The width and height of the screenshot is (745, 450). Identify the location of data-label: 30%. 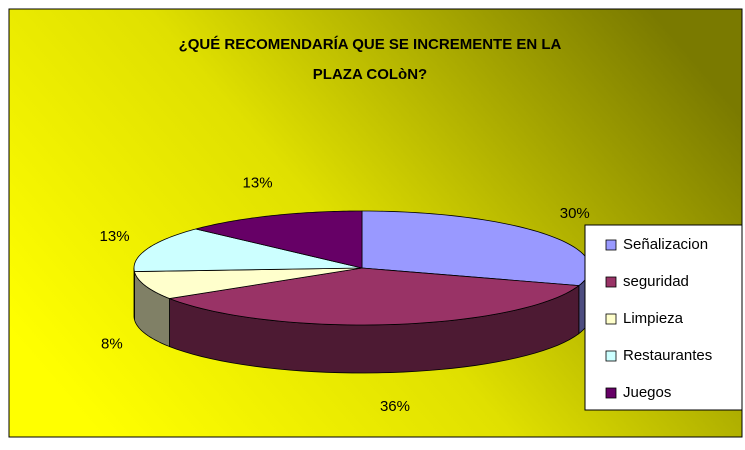
(575, 213).